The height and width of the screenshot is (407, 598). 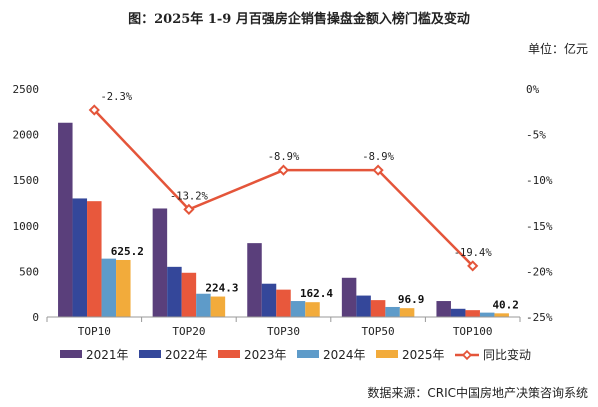 What do you see at coordinates (295, 354) in the screenshot?
I see `legend: 2021年 2022年 2023年 2024年 2025年 同比变动` at bounding box center [295, 354].